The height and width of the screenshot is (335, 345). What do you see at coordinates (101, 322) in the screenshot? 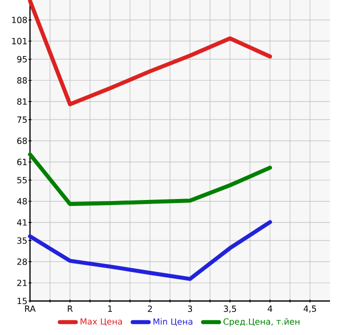
I see `legend-label: Max Цена` at bounding box center [101, 322].